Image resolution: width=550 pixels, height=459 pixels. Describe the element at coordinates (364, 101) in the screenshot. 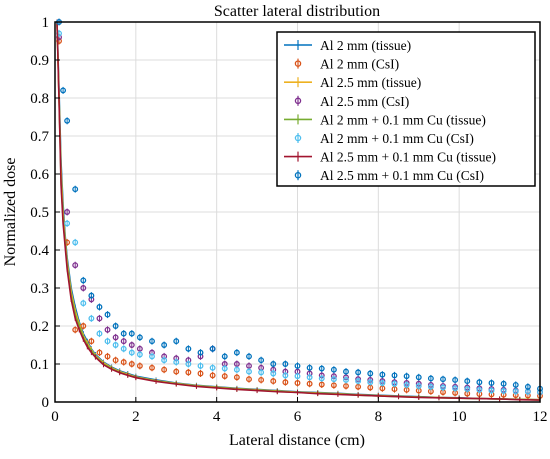

I see `legend-label: Al 2.5 mm (CsI)` at that location.